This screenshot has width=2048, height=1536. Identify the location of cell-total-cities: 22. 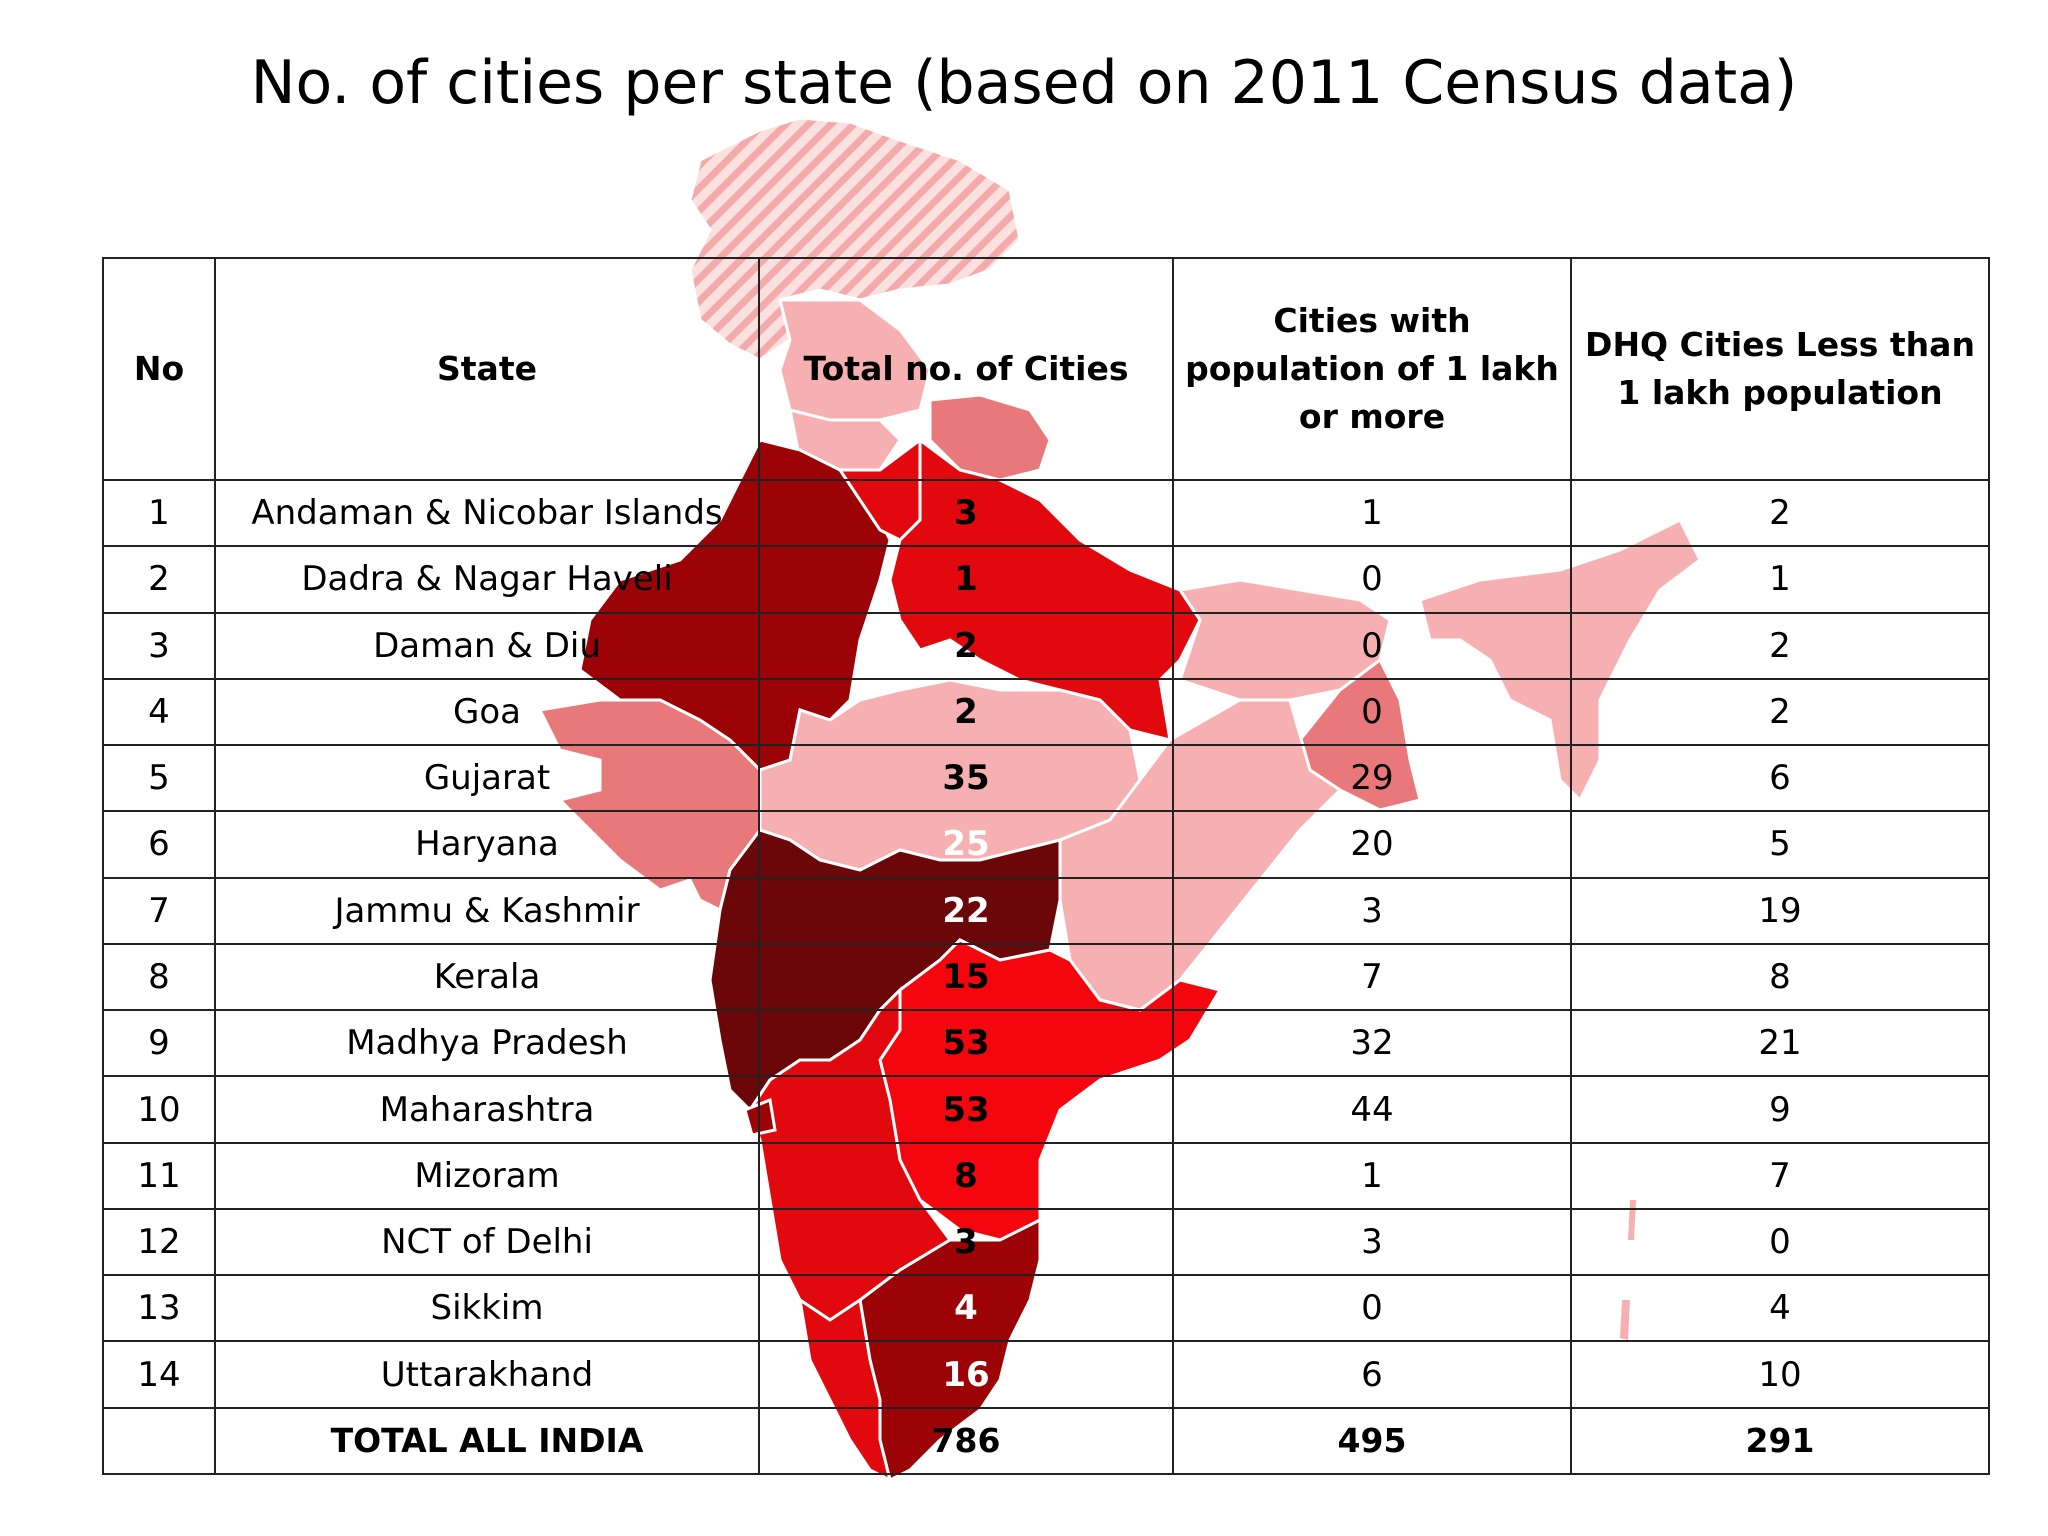
(966, 910).